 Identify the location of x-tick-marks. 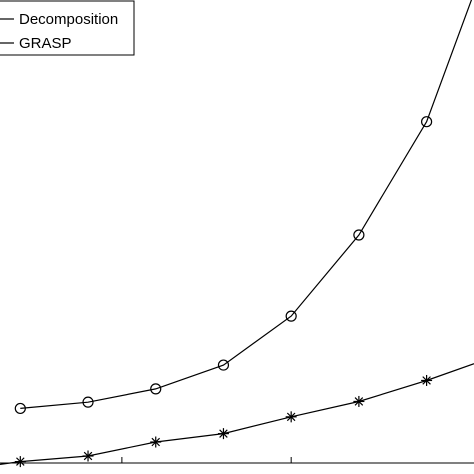
(206, 460).